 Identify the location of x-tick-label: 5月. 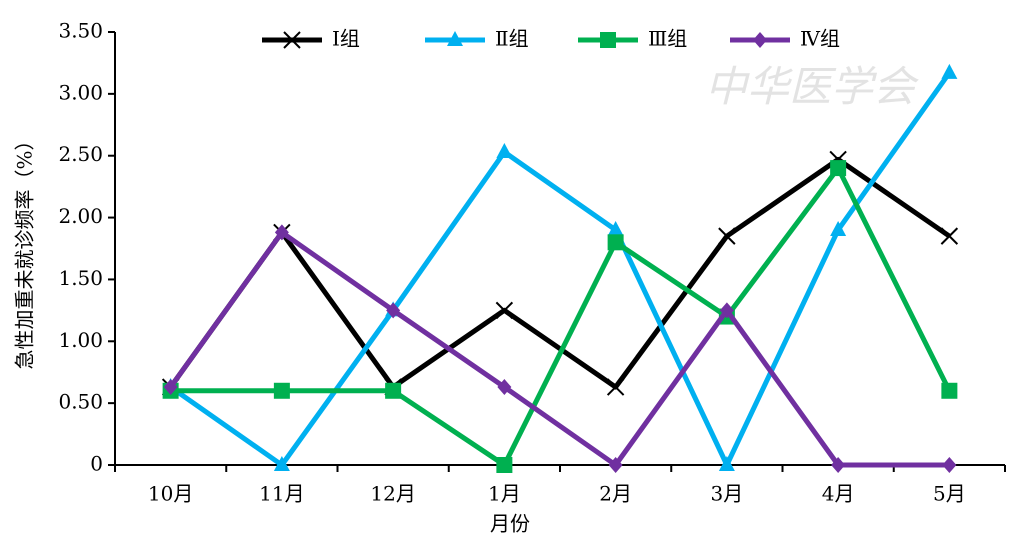
(949, 494).